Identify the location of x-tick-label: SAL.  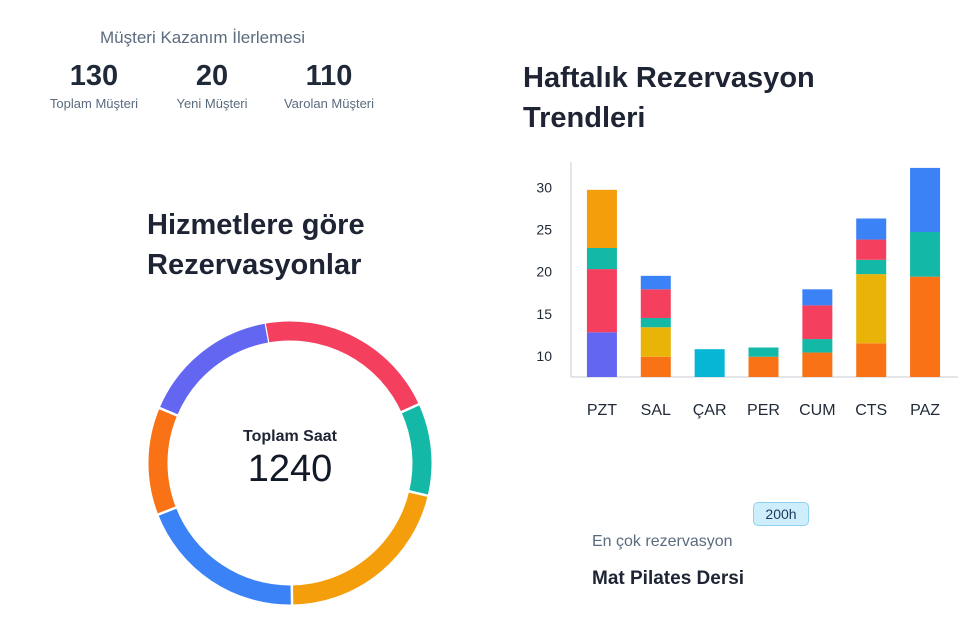
(656, 410).